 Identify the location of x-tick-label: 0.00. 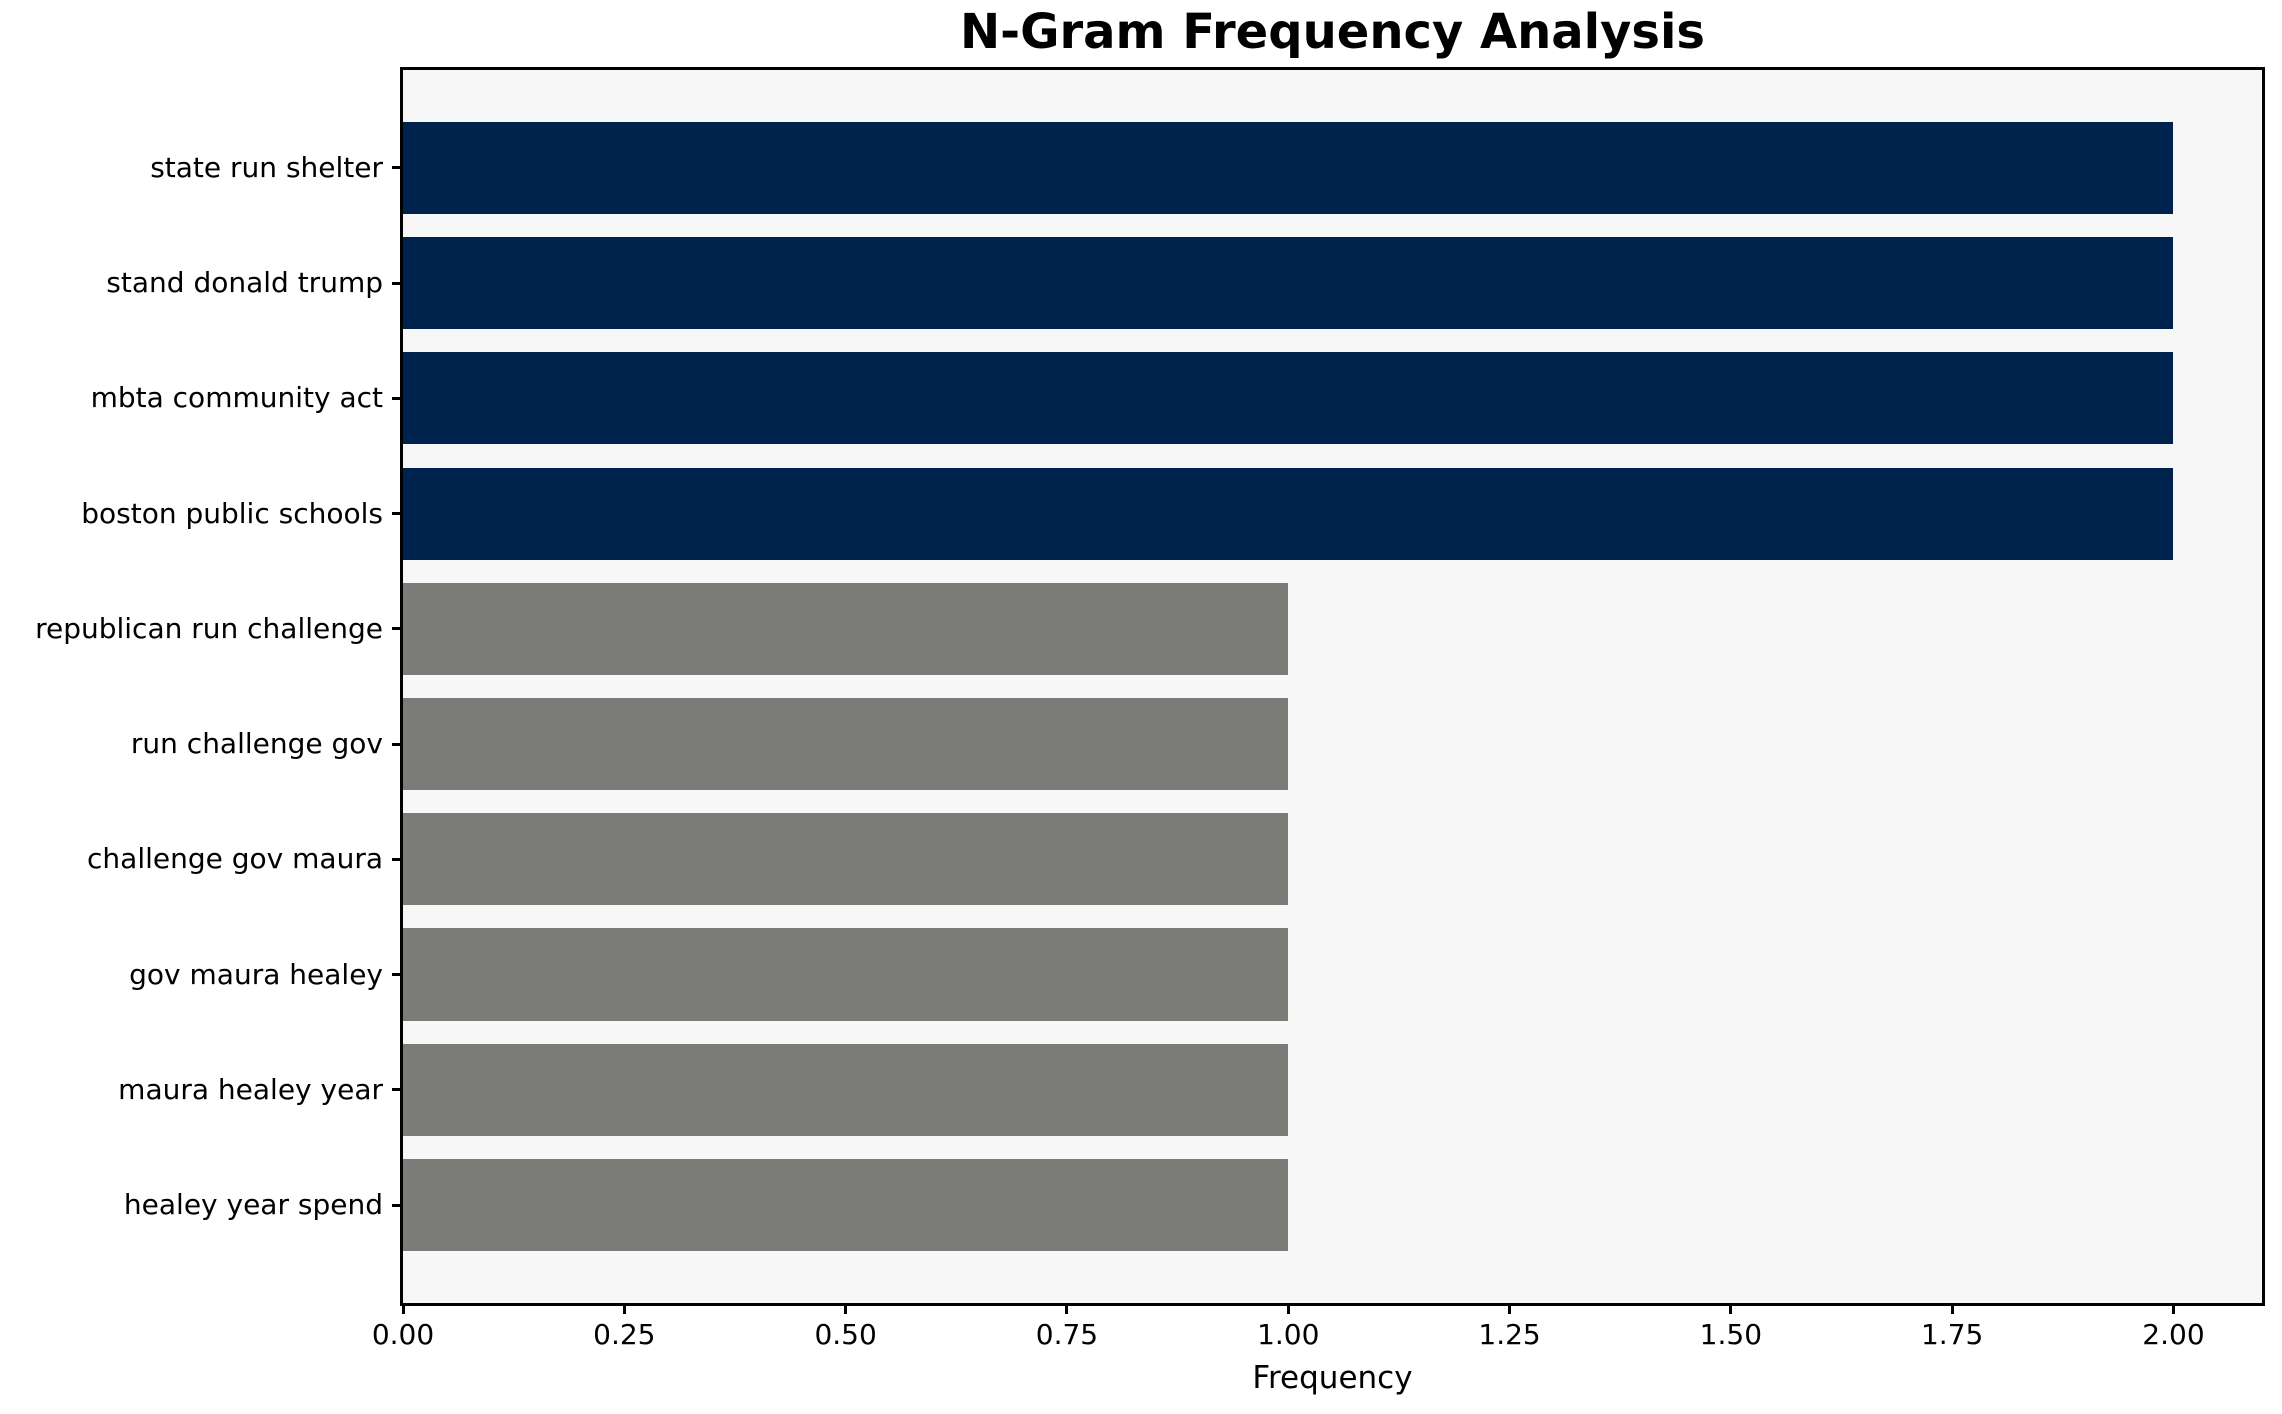
(403, 1334).